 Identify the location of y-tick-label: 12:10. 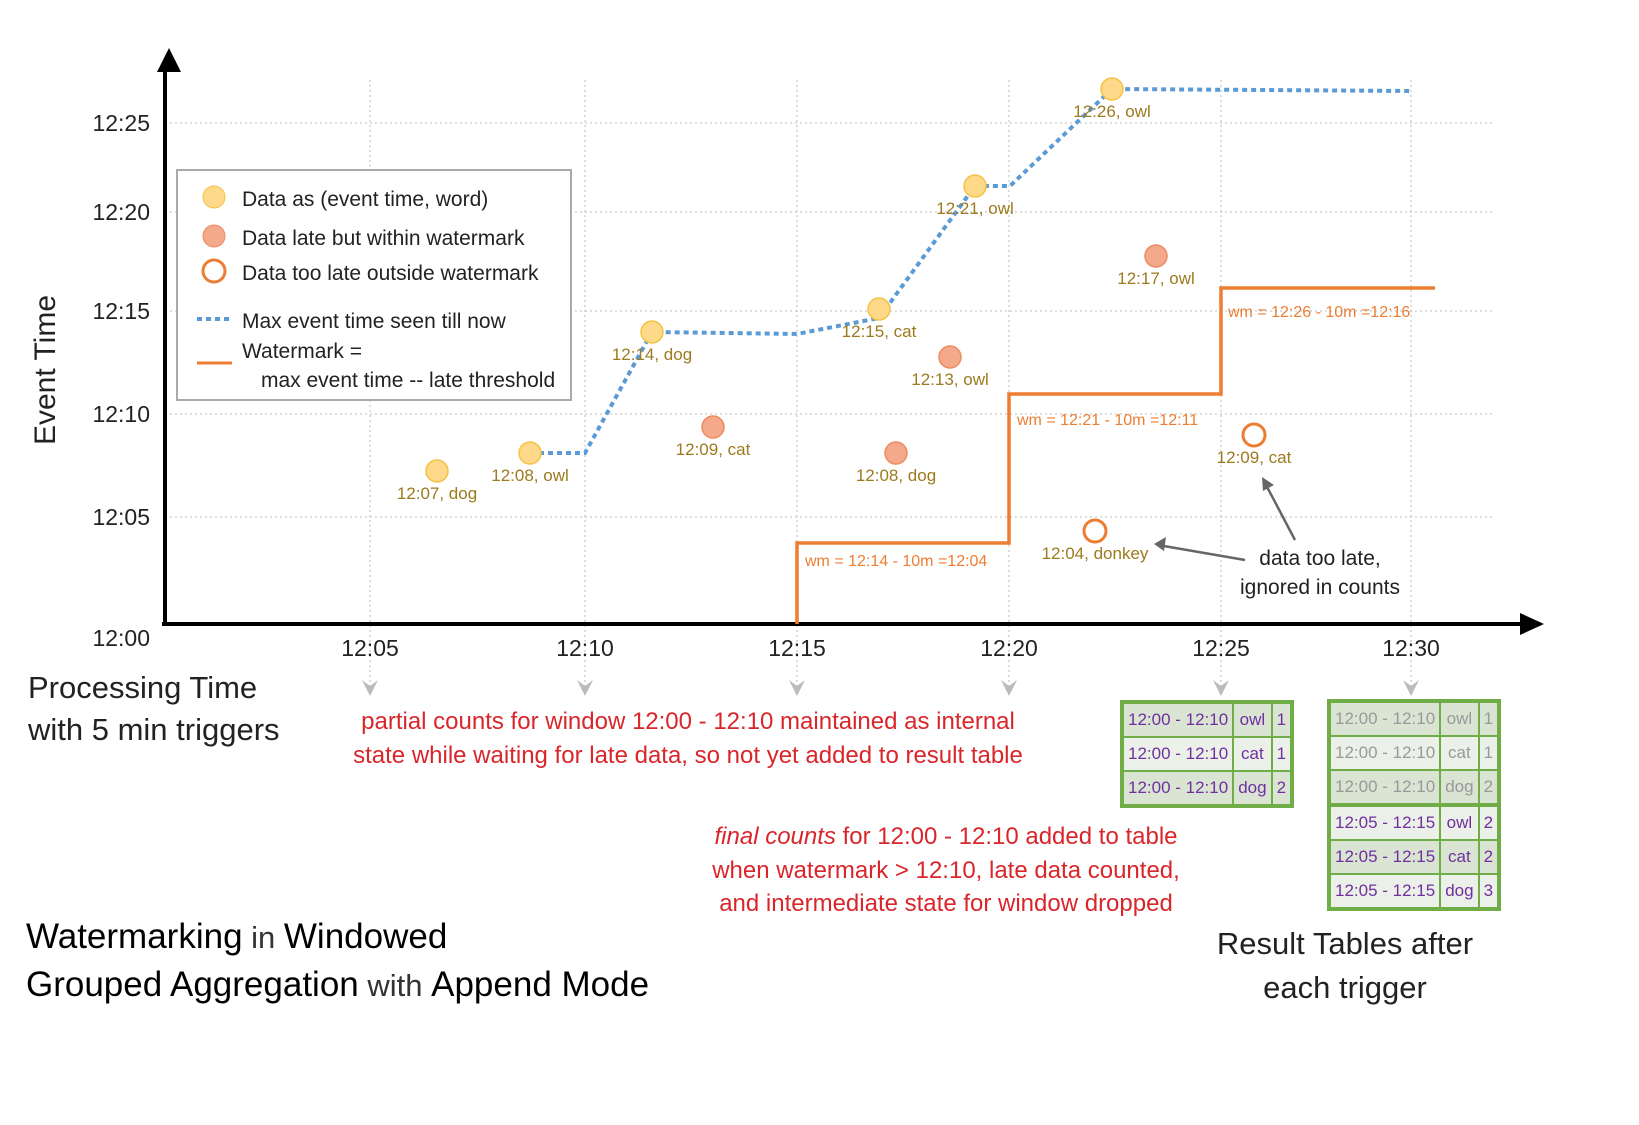
(121, 414).